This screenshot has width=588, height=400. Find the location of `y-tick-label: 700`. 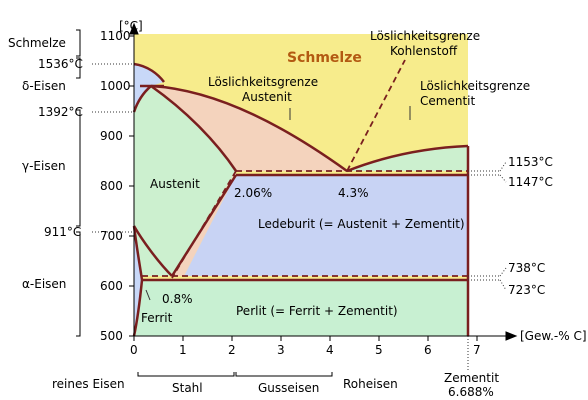

y-tick-label: 700 is located at coordinates (111, 236).